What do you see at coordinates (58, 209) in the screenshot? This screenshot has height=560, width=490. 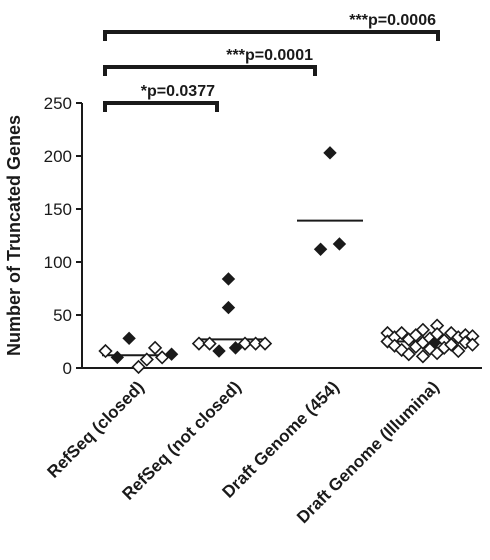 I see `y-tick-label: 150` at bounding box center [58, 209].